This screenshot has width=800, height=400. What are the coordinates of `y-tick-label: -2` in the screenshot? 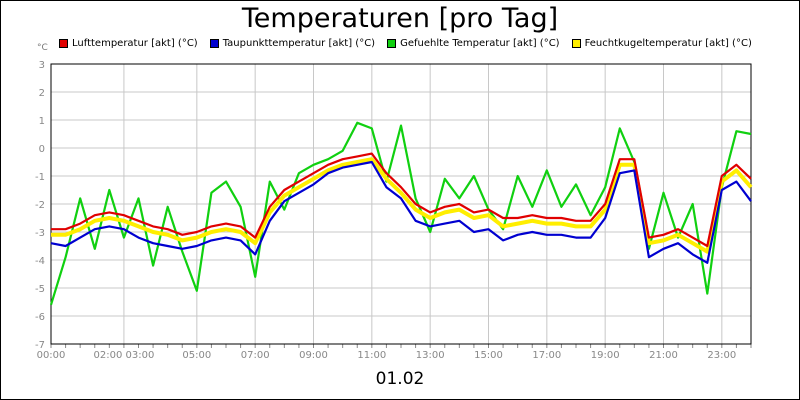 It's located at (40, 205).